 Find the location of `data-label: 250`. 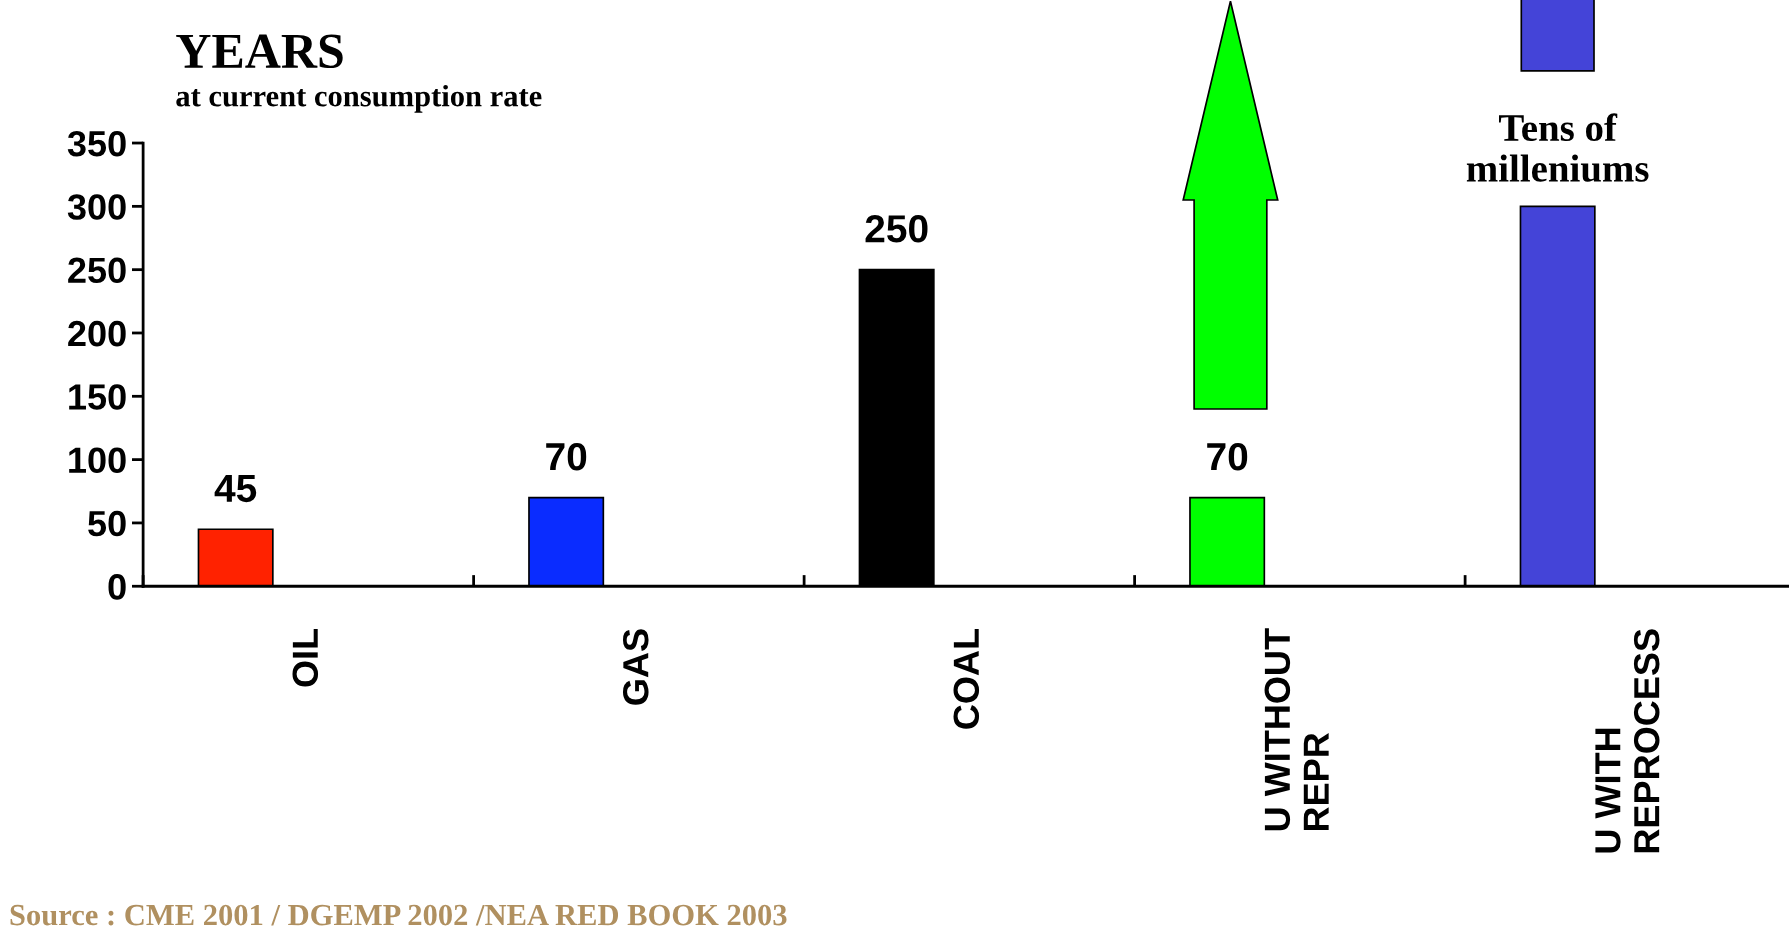

data-label: 250 is located at coordinates (896, 228).